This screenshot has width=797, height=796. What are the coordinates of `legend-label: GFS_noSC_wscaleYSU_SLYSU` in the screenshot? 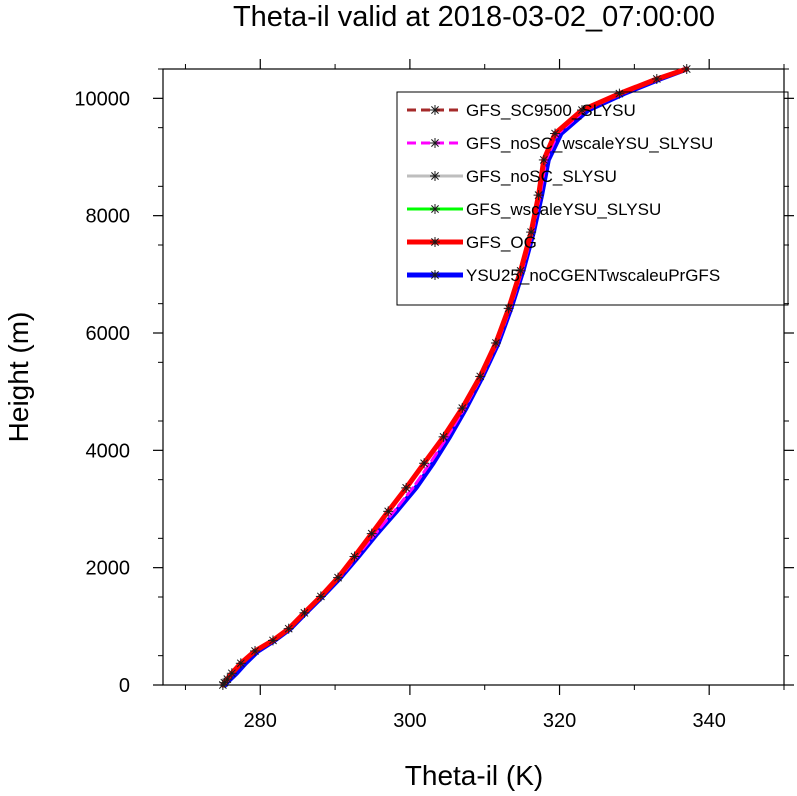 It's located at (589, 143).